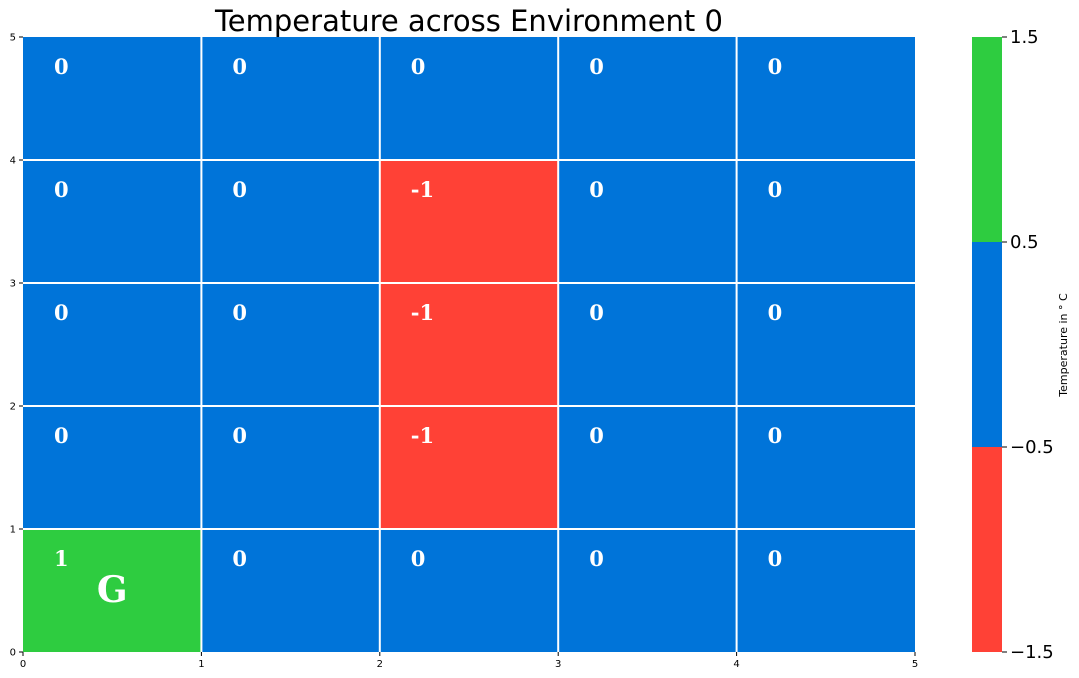 This screenshot has width=1079, height=678. I want to click on x-tick-label: 4, so click(736, 664).